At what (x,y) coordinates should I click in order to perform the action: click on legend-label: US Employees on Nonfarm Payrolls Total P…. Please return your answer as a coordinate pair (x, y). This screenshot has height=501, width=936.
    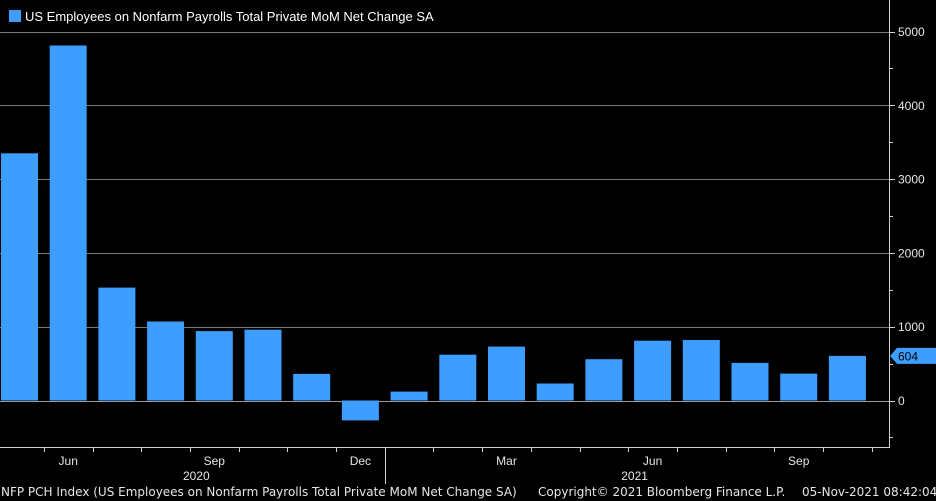
    Looking at the image, I should click on (229, 16).